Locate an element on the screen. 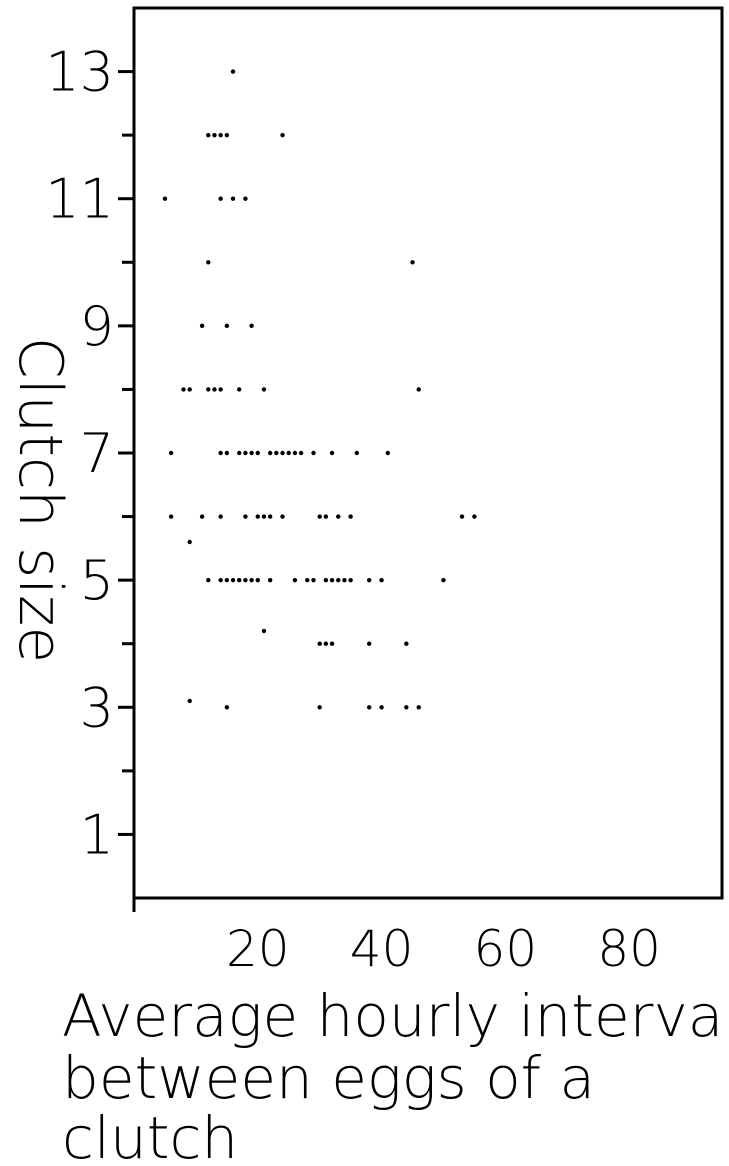 This screenshot has width=729, height=1166. y-tick-label: 1 is located at coordinates (97, 834).